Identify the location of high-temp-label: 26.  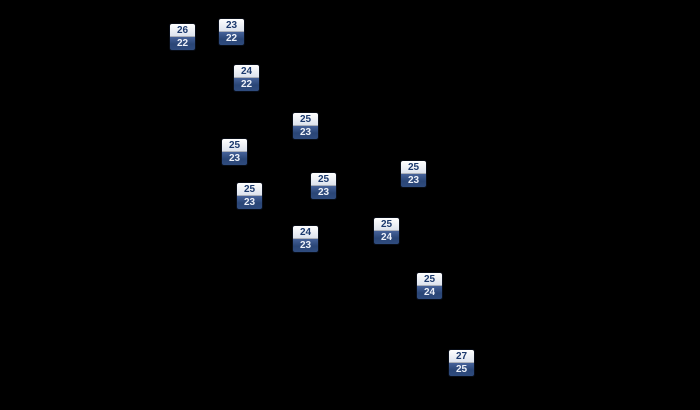
(182, 30).